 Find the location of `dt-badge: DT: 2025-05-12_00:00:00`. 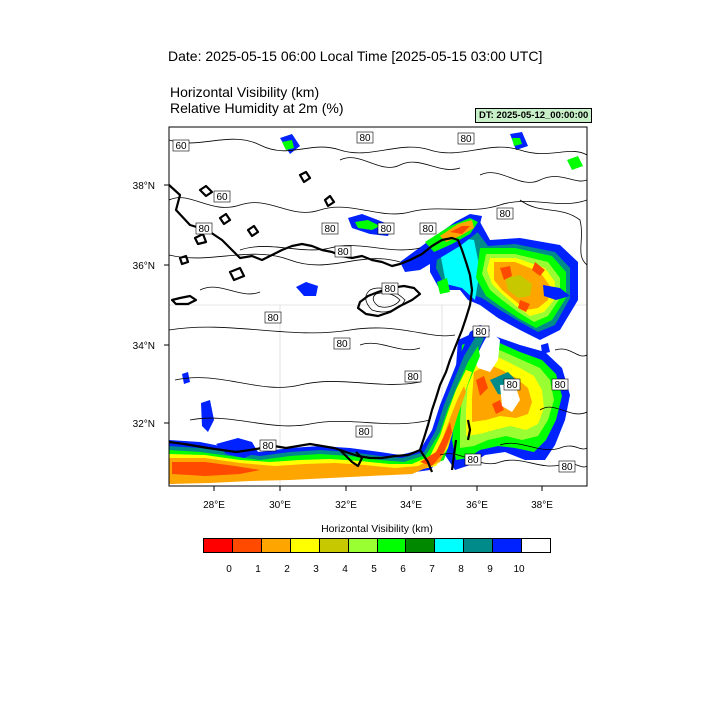

dt-badge: DT: 2025-05-12_00:00:00 is located at coordinates (534, 115).